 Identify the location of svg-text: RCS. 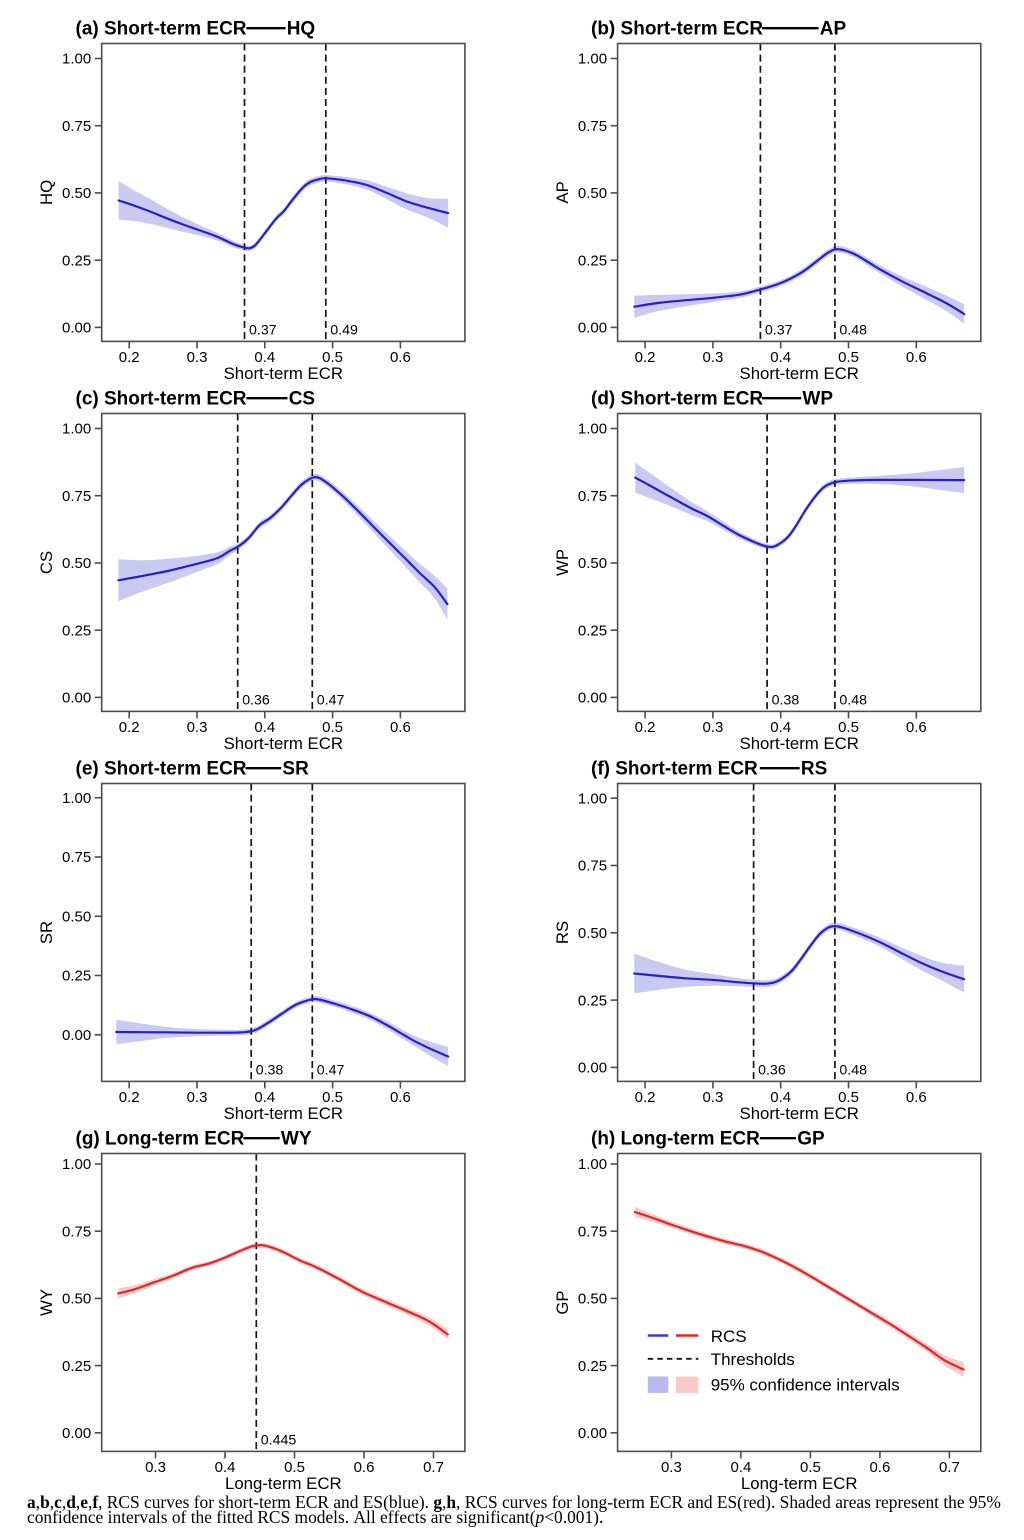
(729, 1336).